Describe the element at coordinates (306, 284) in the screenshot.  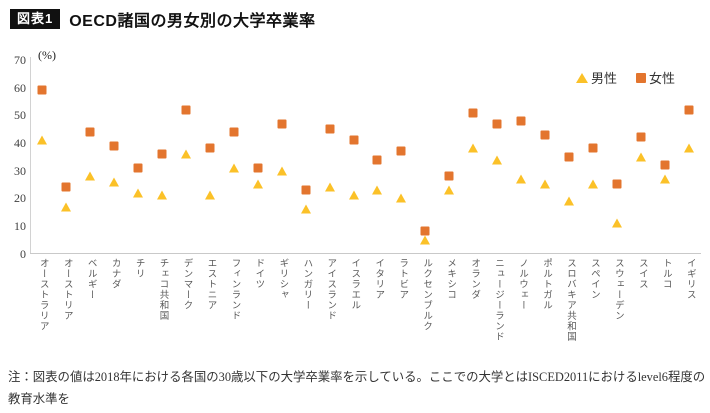
I see `x-category-label: ハンガリー` at that location.